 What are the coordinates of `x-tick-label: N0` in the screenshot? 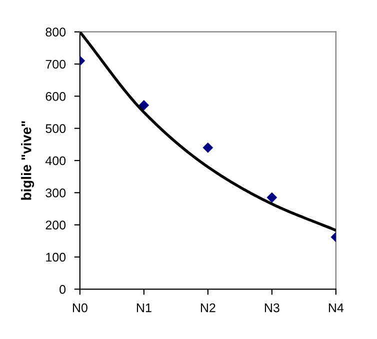 It's located at (80, 307).